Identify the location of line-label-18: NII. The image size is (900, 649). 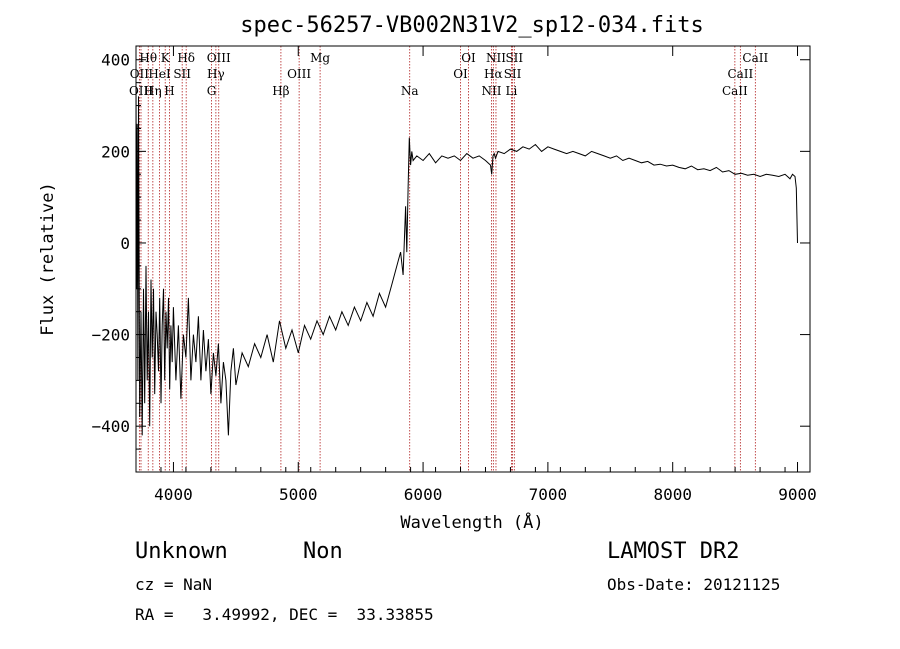
(496, 58).